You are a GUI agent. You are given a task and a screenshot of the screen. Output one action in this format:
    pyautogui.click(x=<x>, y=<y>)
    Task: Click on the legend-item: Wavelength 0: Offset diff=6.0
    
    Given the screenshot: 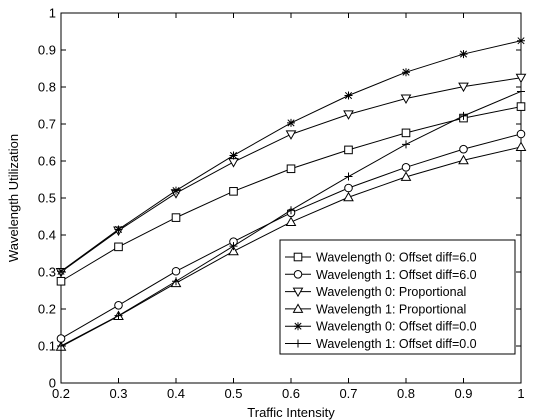 What is the action you would take?
    pyautogui.click(x=381, y=258)
    